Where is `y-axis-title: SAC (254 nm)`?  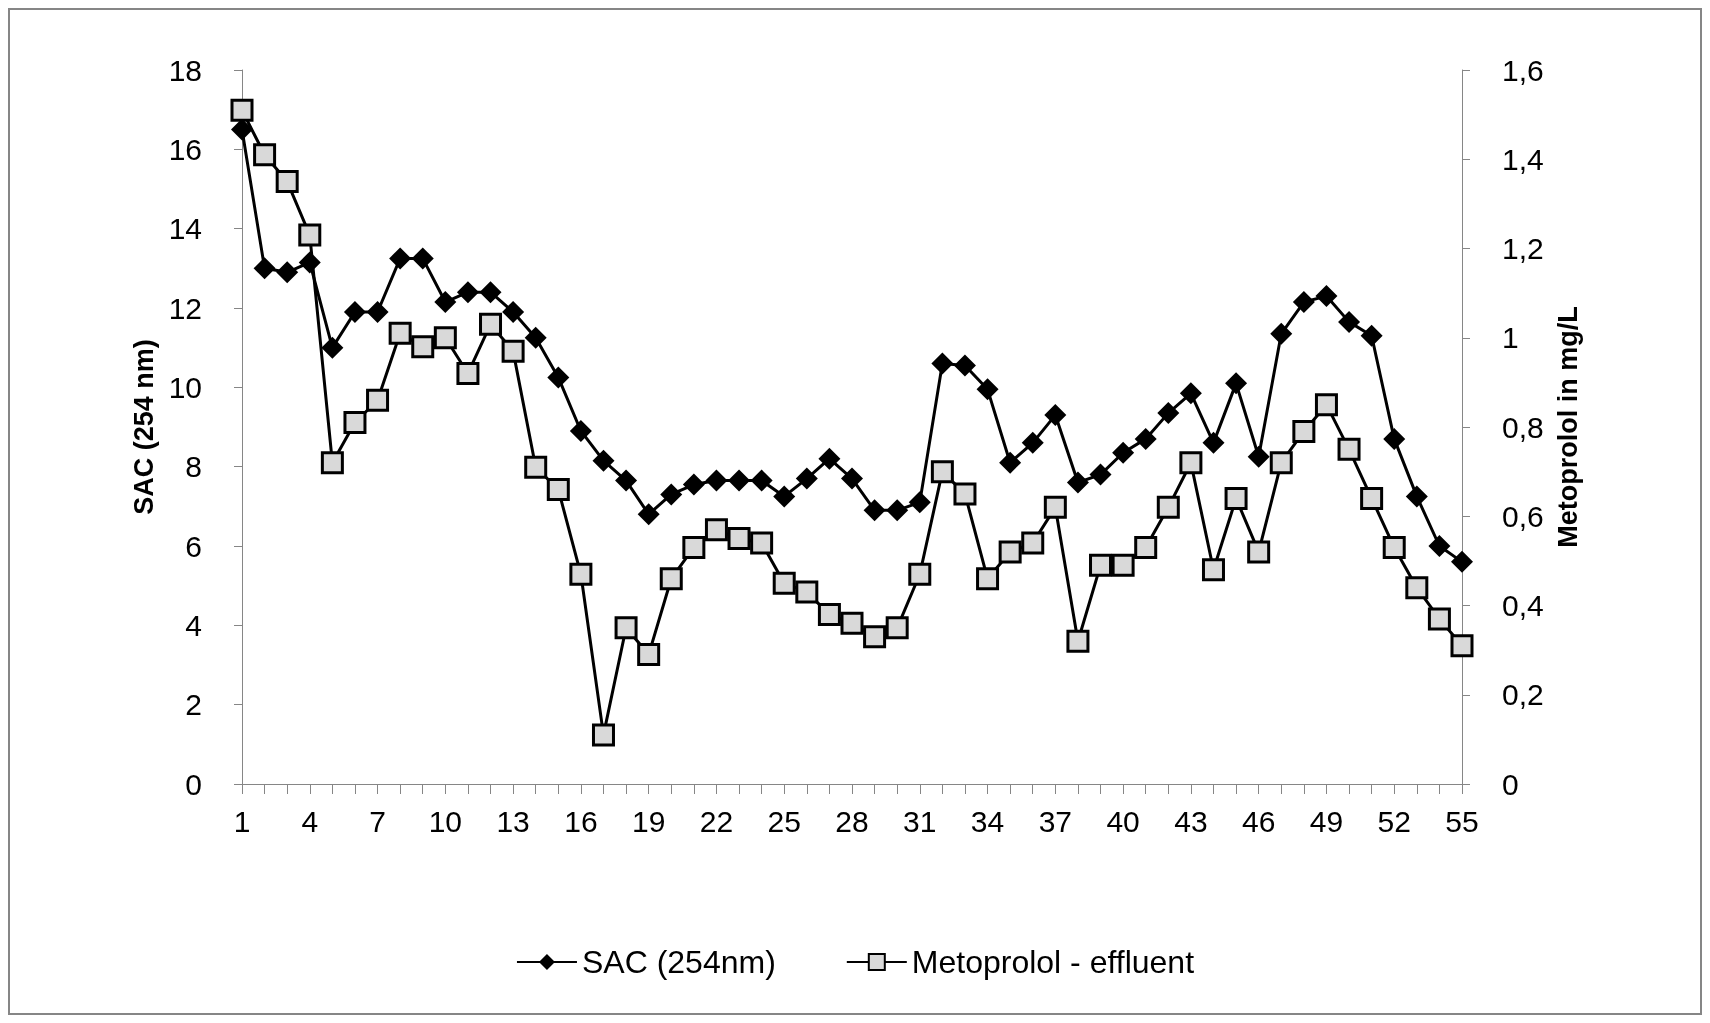
y-axis-title: SAC (254 nm) is located at coordinates (144, 427).